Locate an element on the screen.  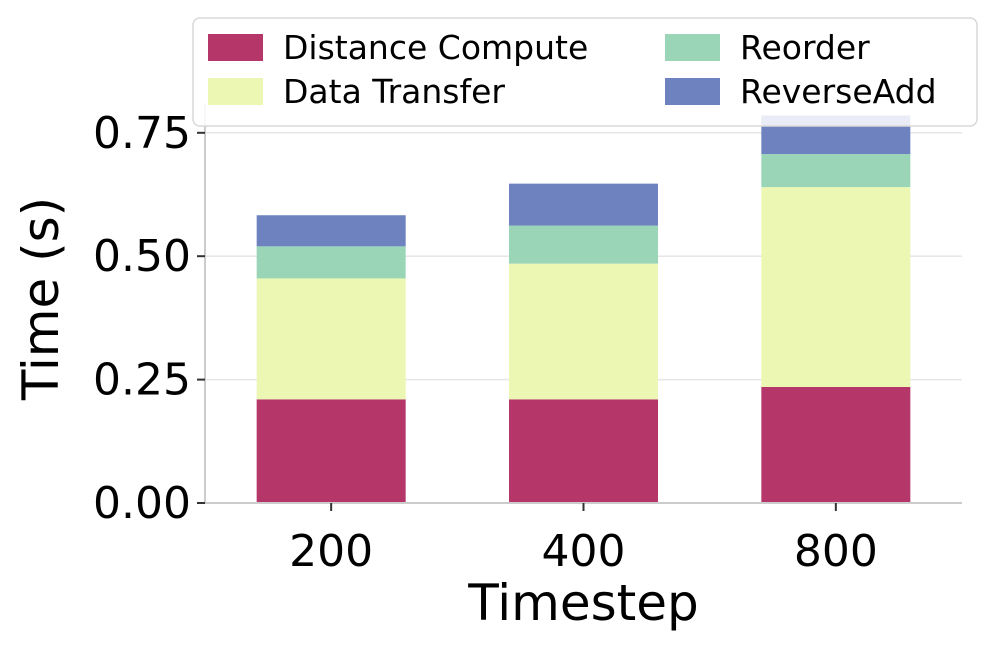
legend-swatch-distance-compute is located at coordinates (235, 47).